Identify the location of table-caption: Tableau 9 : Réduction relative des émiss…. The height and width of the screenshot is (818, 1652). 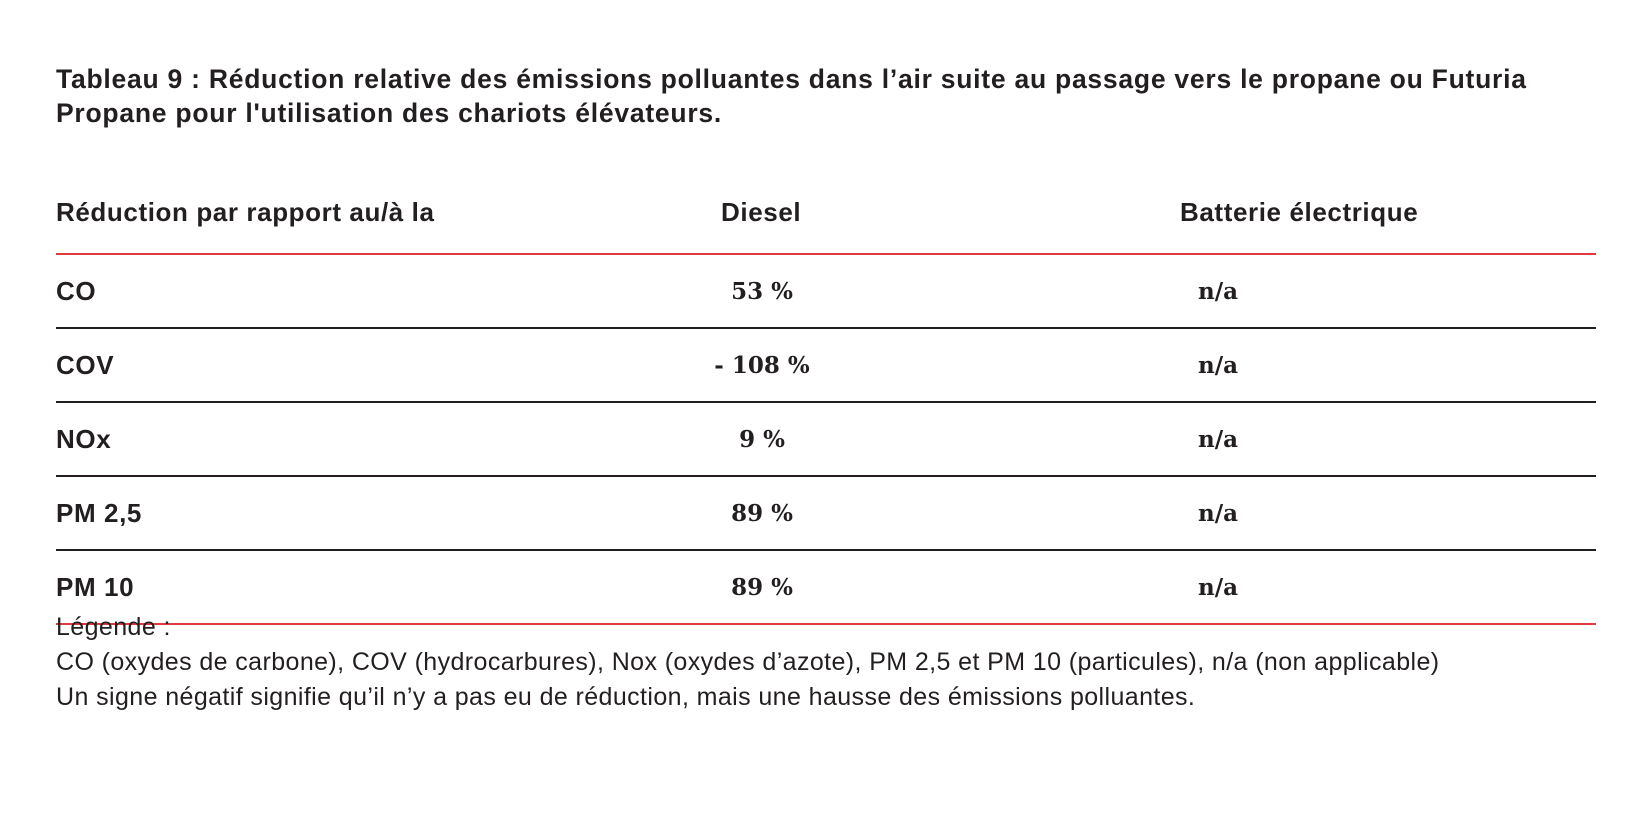
(791, 96).